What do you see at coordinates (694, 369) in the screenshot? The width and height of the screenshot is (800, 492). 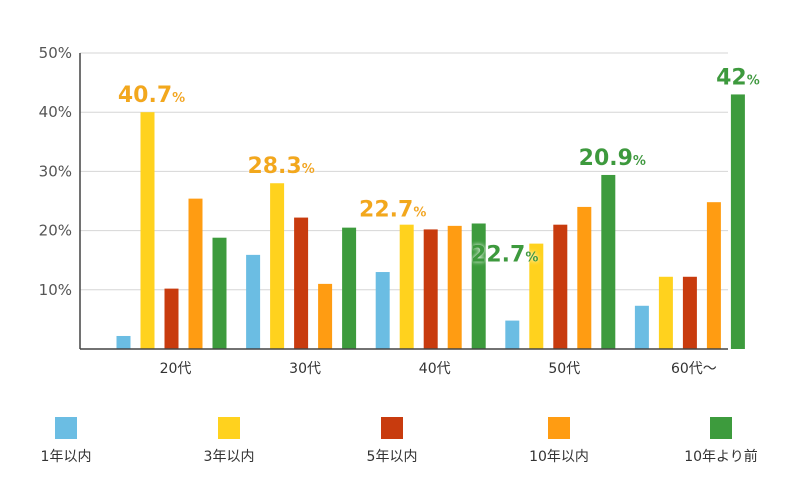 I see `x-category-label: 60代～` at bounding box center [694, 369].